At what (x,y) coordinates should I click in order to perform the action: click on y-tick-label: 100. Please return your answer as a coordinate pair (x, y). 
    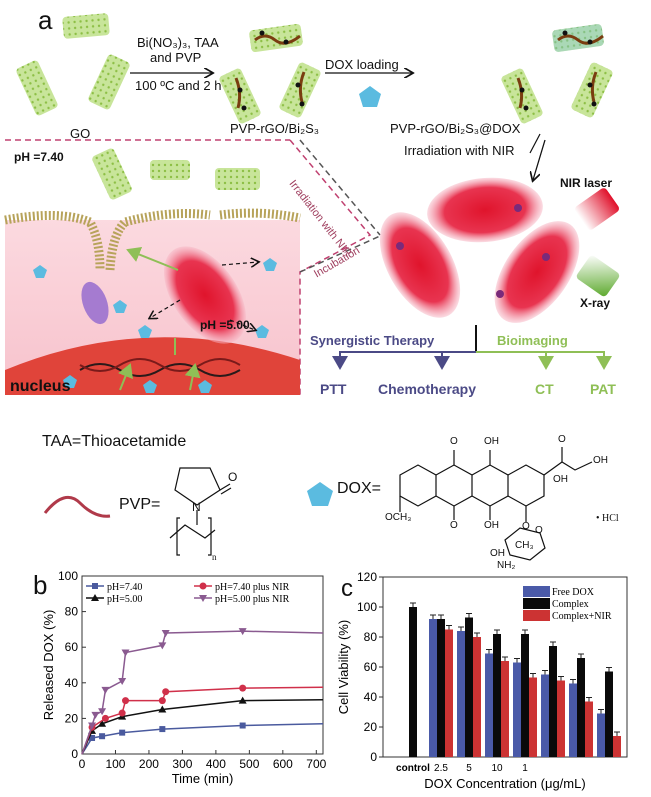
    Looking at the image, I should click on (68, 576).